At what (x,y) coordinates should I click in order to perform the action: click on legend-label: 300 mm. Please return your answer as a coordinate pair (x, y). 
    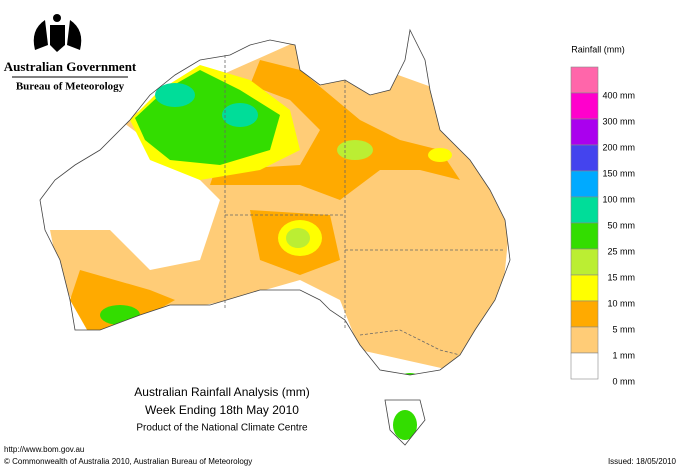
    Looking at the image, I should click on (618, 121).